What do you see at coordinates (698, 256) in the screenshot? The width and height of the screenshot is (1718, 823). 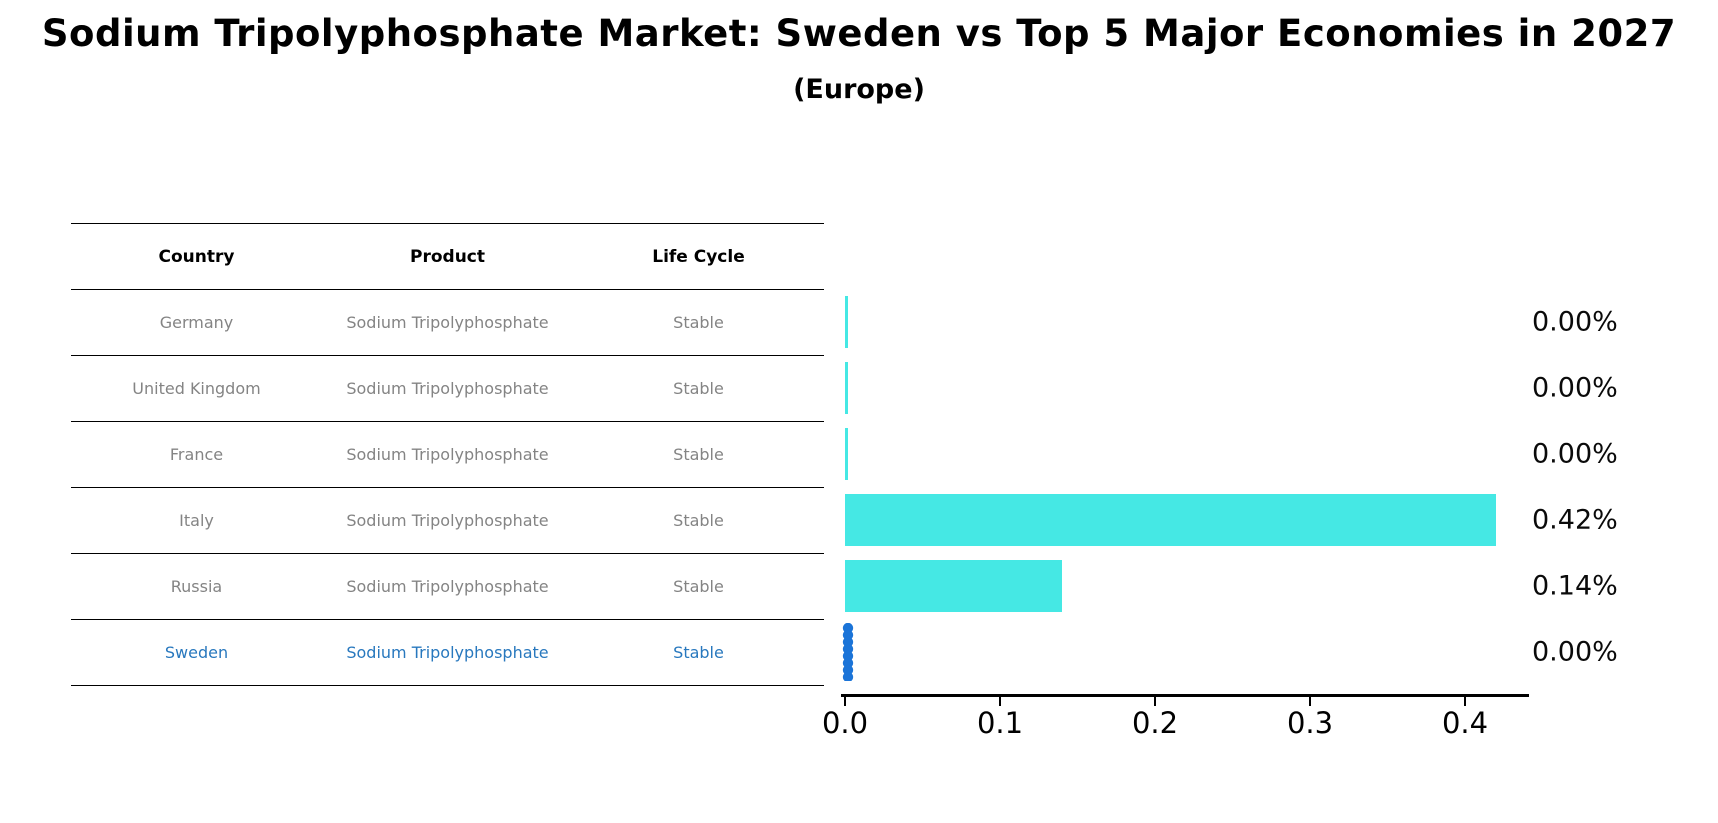 I see `column-header-lifecycle: Life Cycle` at bounding box center [698, 256].